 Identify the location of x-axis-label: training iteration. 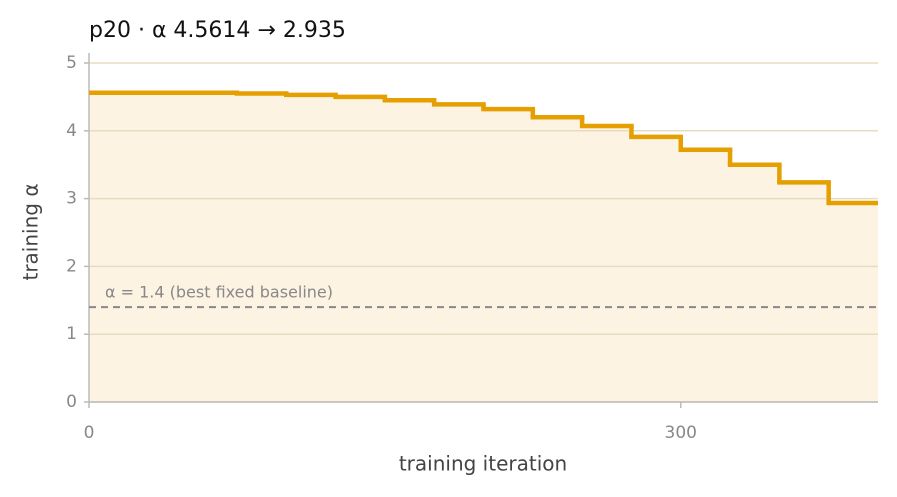
(483, 464).